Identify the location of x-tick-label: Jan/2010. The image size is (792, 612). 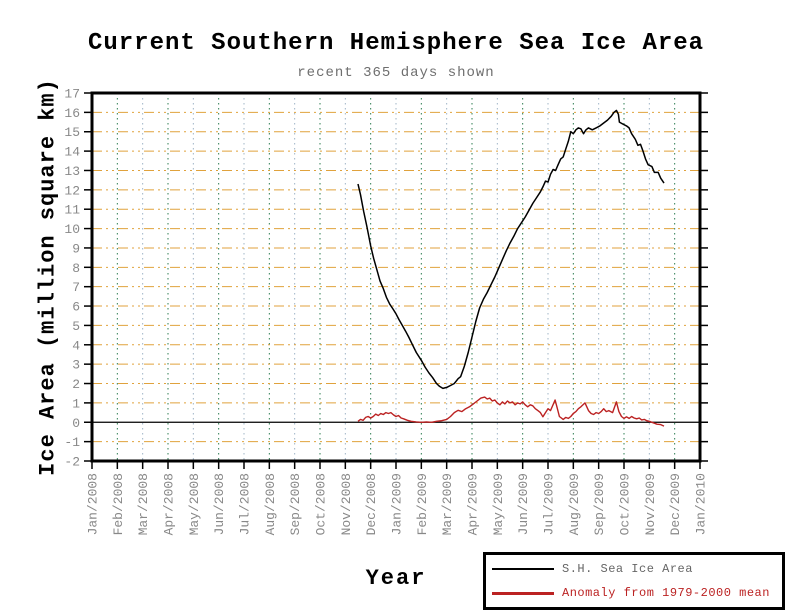
(701, 504).